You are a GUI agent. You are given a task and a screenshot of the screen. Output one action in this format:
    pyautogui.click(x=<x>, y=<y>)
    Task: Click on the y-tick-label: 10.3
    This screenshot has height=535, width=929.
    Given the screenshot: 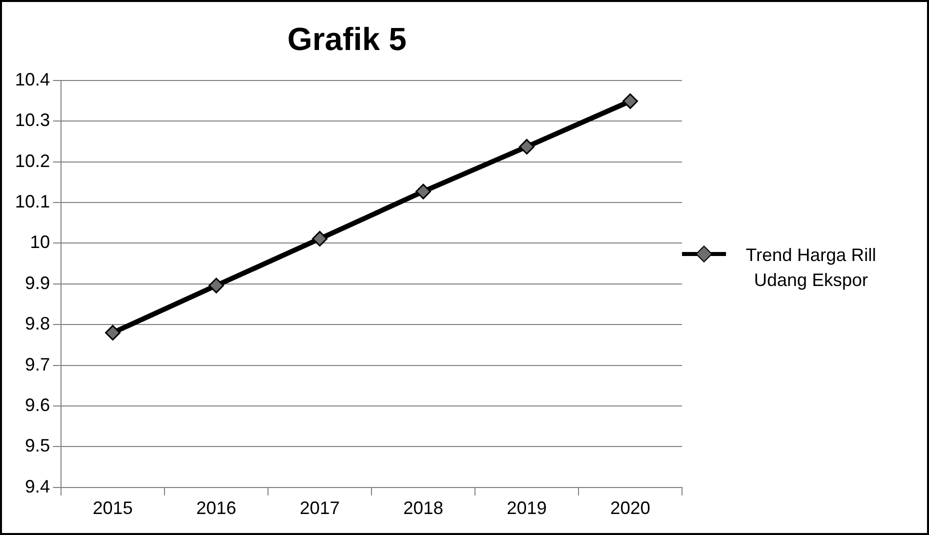 What is the action you would take?
    pyautogui.click(x=32, y=120)
    